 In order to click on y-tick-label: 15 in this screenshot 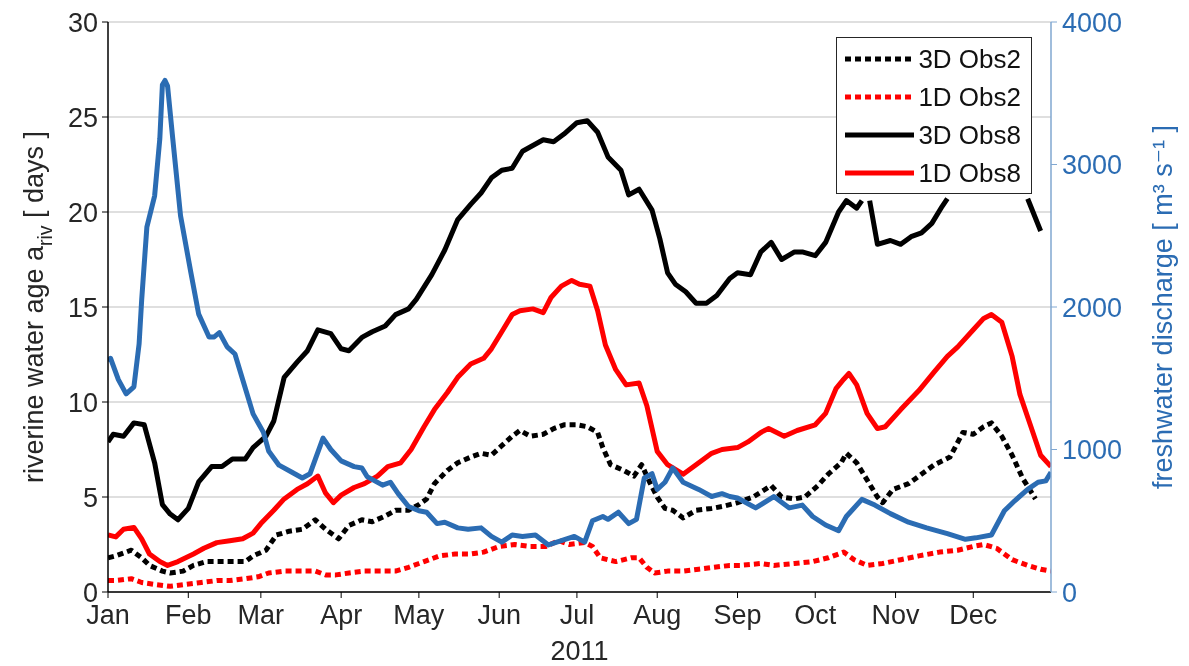, I will do `click(82, 307)`.